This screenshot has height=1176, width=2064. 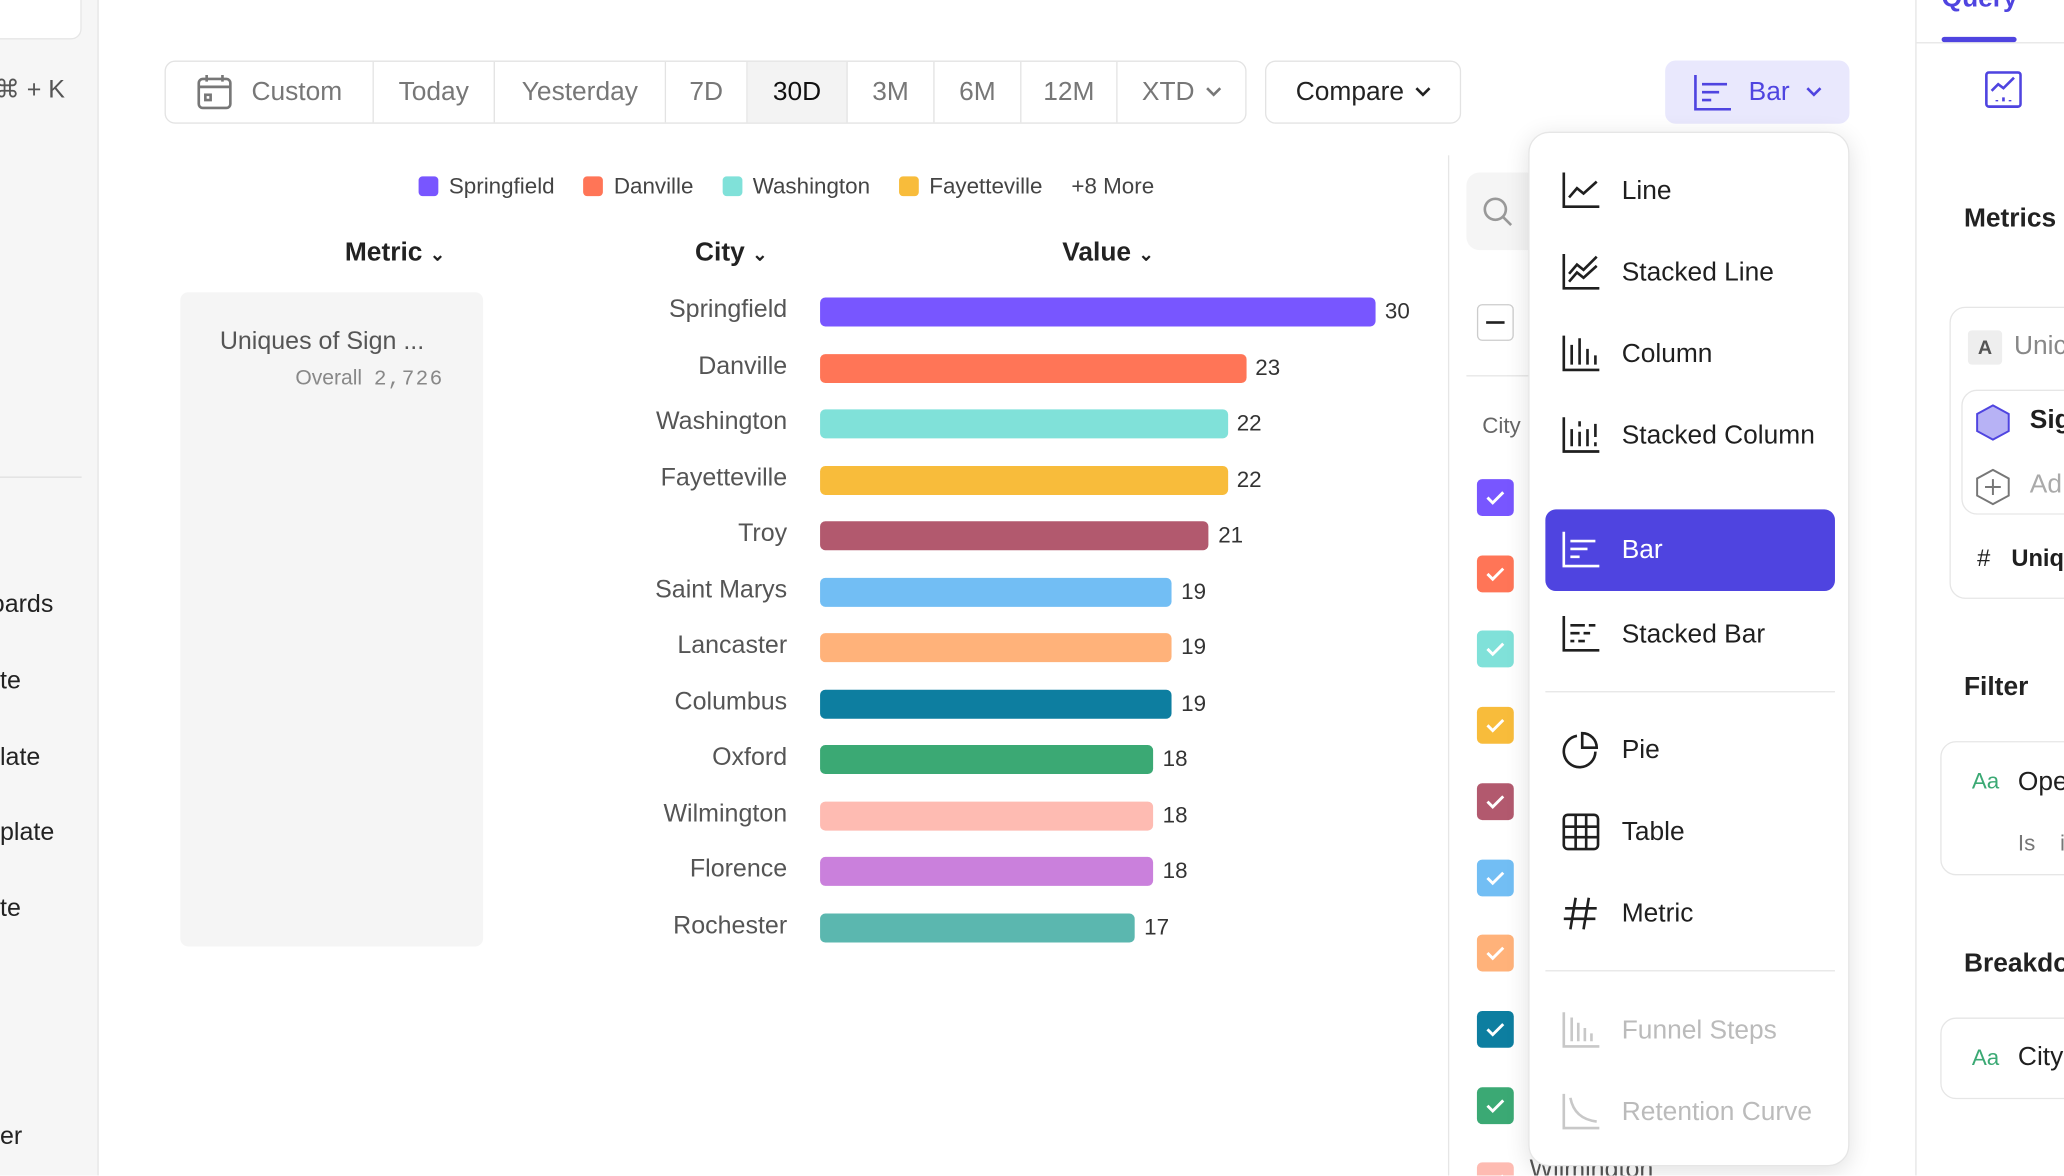 What do you see at coordinates (797, 92) in the screenshot?
I see `range-30d: 30D` at bounding box center [797, 92].